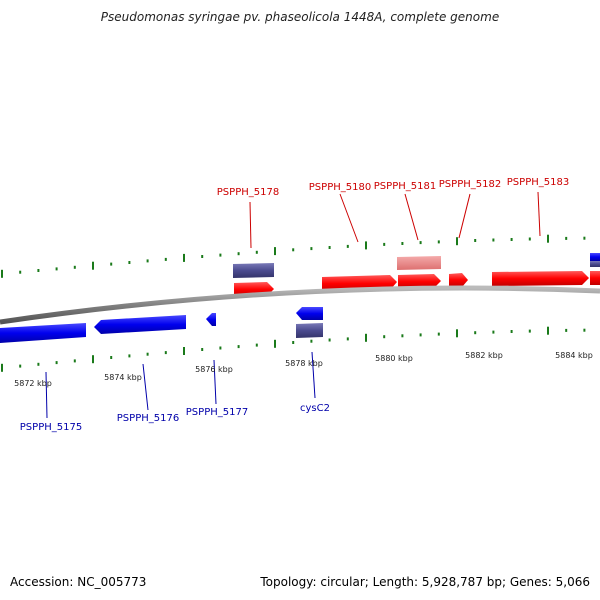  What do you see at coordinates (309, 330) in the screenshot?
I see `rna-gene-cysc2` at bounding box center [309, 330].